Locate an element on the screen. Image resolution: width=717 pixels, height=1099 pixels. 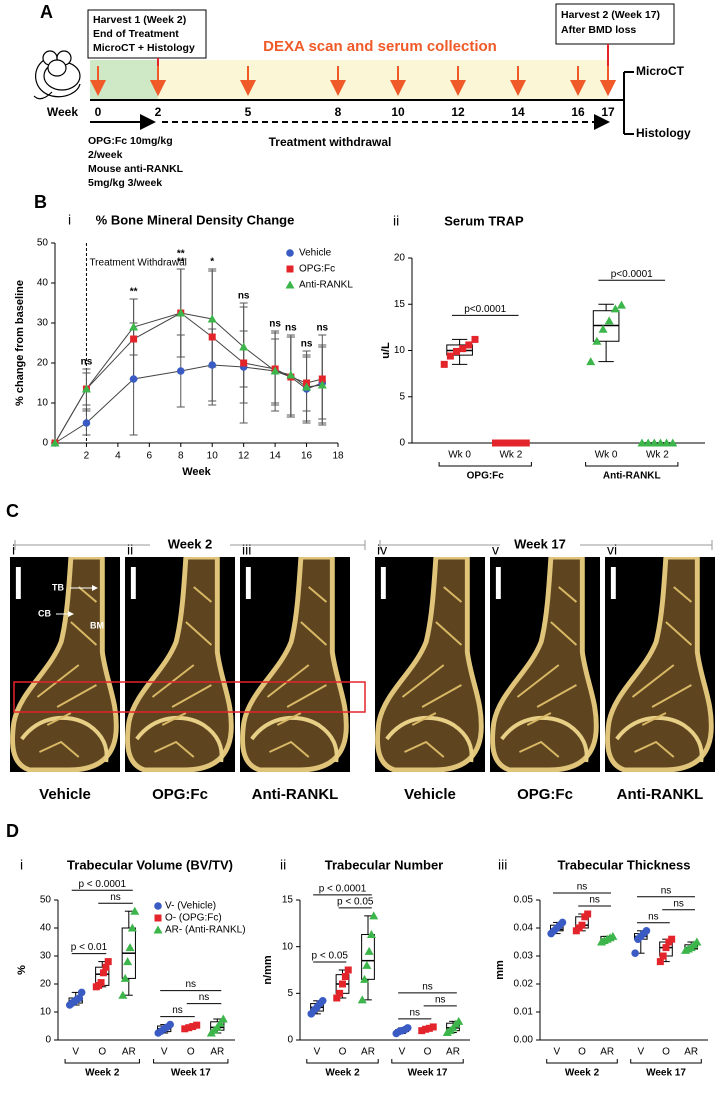
week-label: 12 is located at coordinates (458, 112).